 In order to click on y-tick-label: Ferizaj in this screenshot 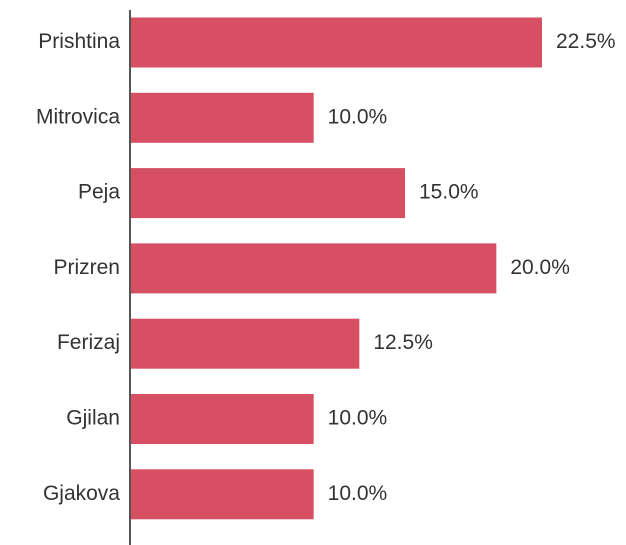, I will do `click(88, 342)`.